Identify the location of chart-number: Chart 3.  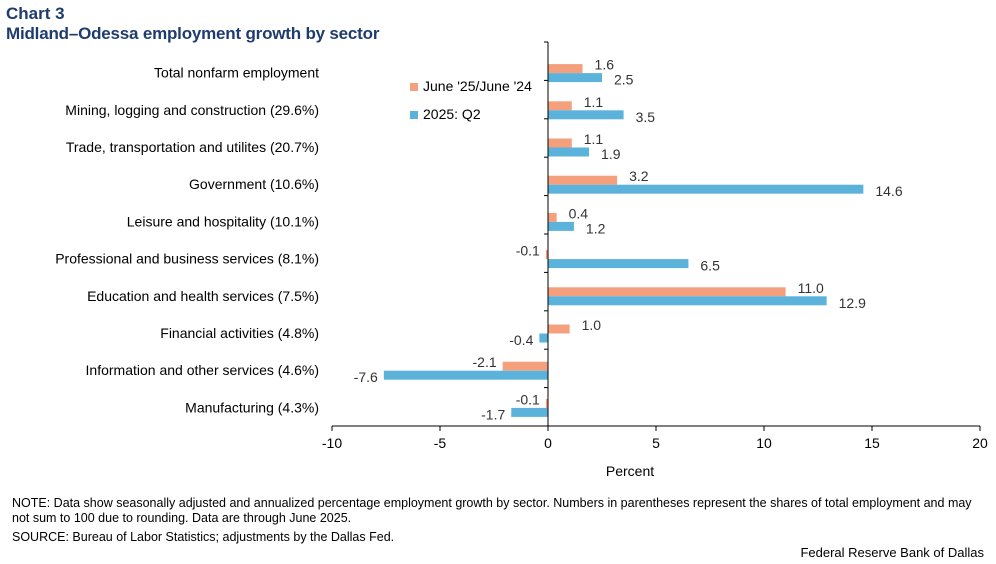
(35, 13).